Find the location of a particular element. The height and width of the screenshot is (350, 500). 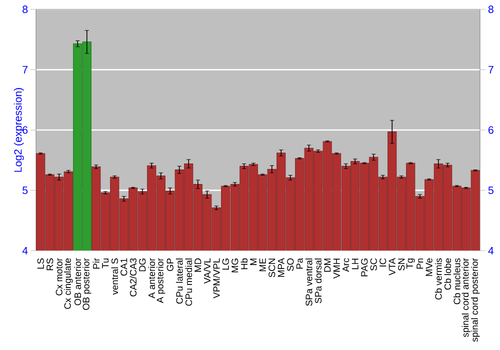

x-tick-label: MPA is located at coordinates (281, 267).